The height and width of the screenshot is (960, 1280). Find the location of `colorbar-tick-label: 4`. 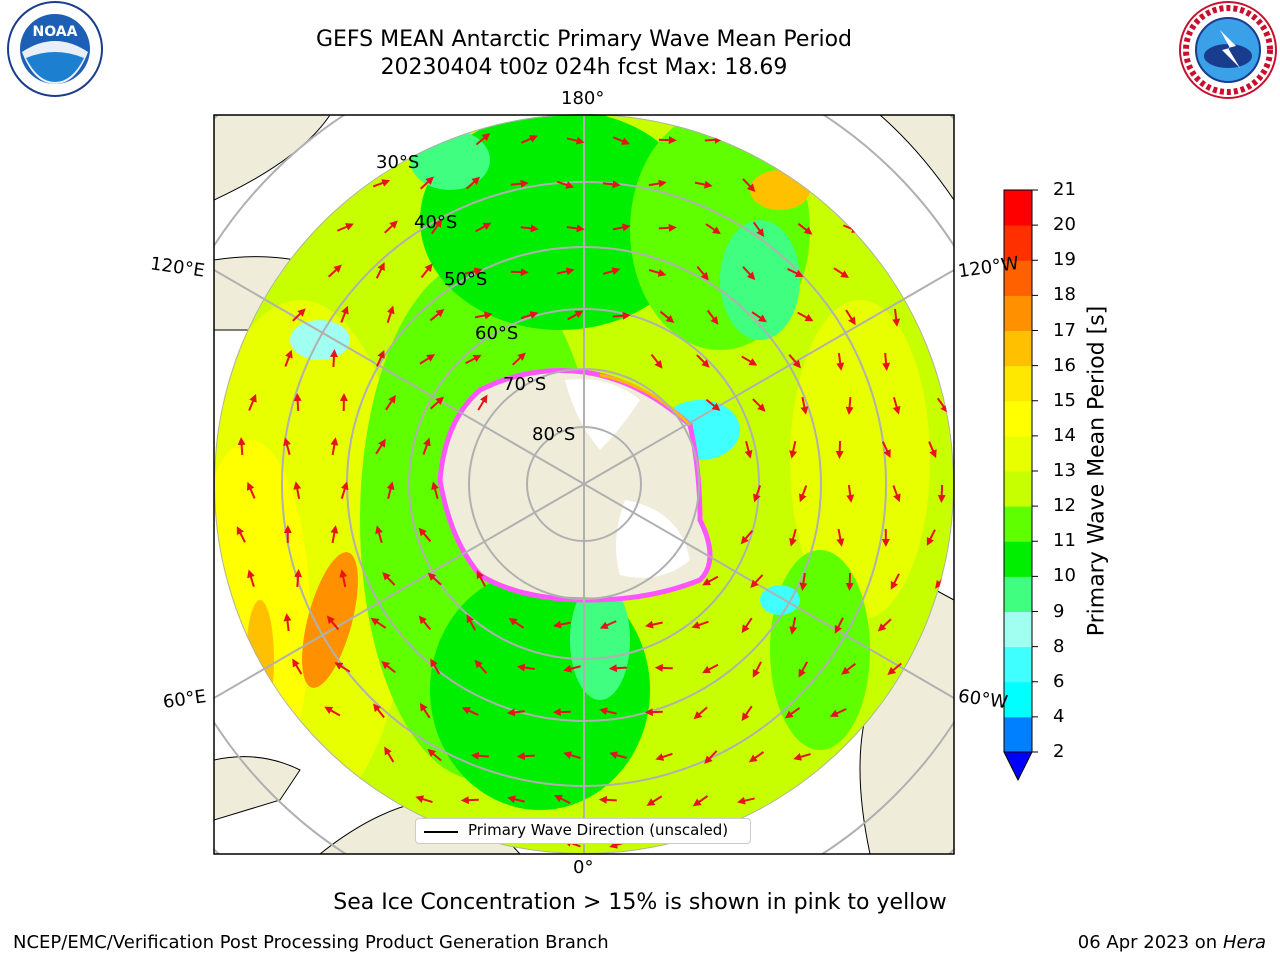

colorbar-tick-label: 4 is located at coordinates (1059, 716).